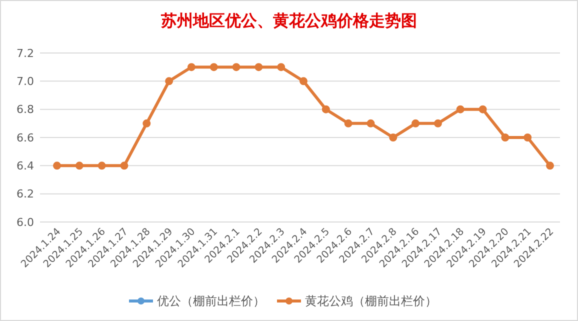 The image size is (578, 321). I want to click on y-tick-label: 6.2, so click(25, 194).